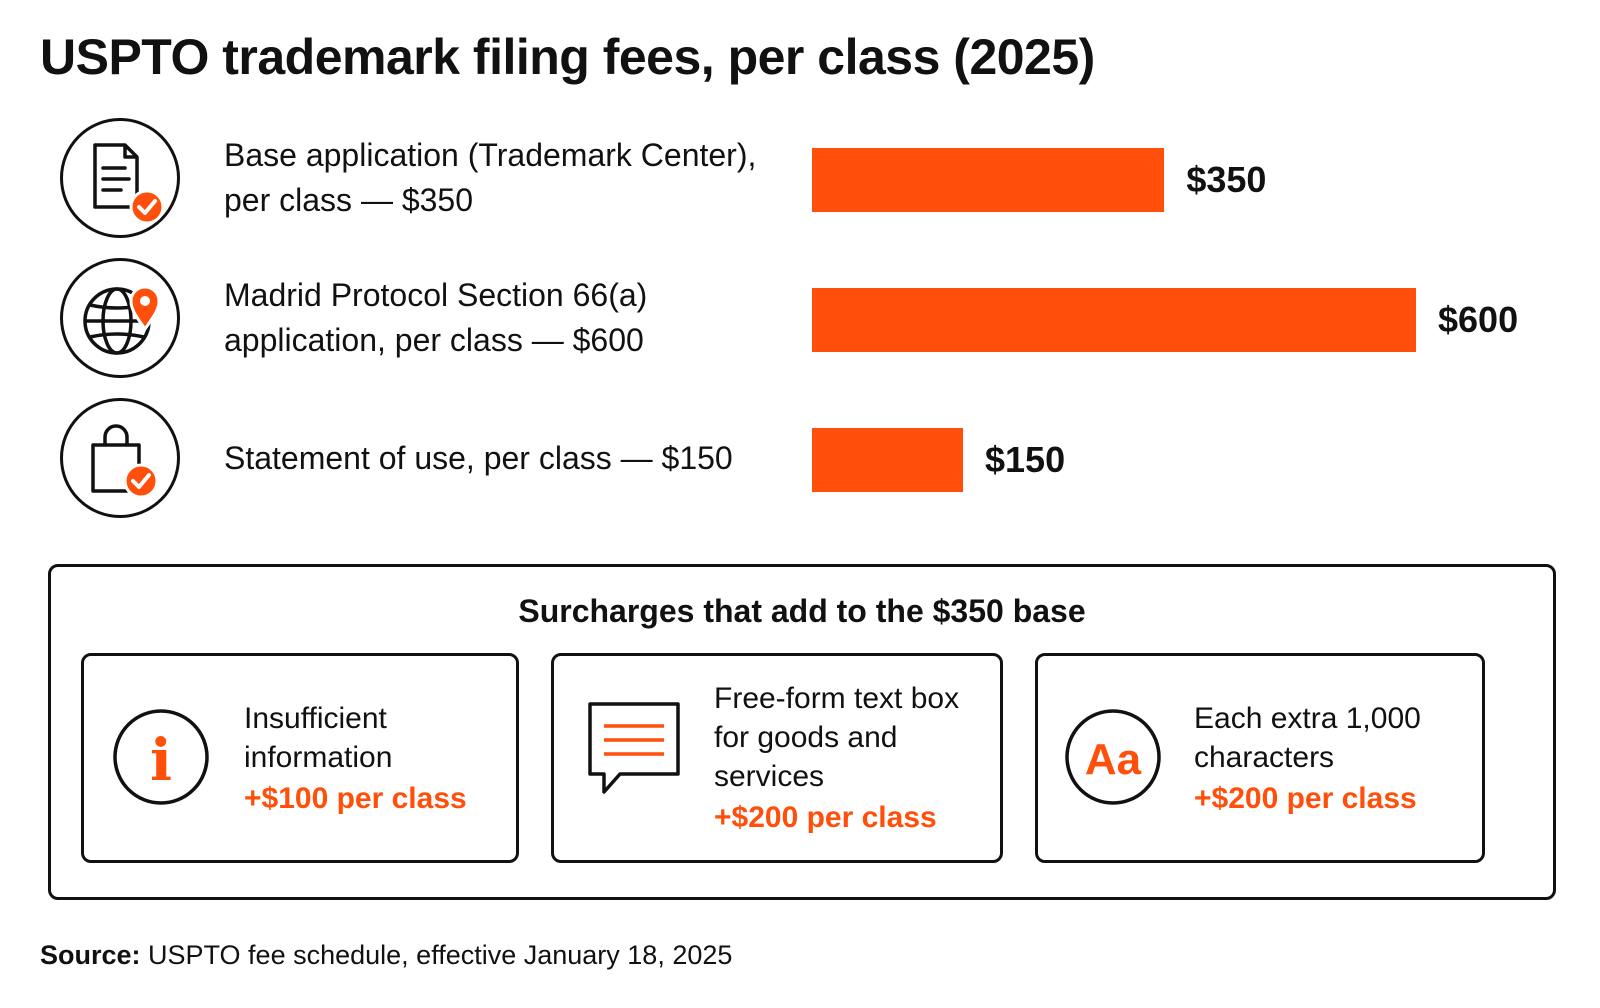 Image resolution: width=1600 pixels, height=1008 pixels. What do you see at coordinates (802, 611) in the screenshot?
I see `surcharges-title: Surcharges that add to the $350 base` at bounding box center [802, 611].